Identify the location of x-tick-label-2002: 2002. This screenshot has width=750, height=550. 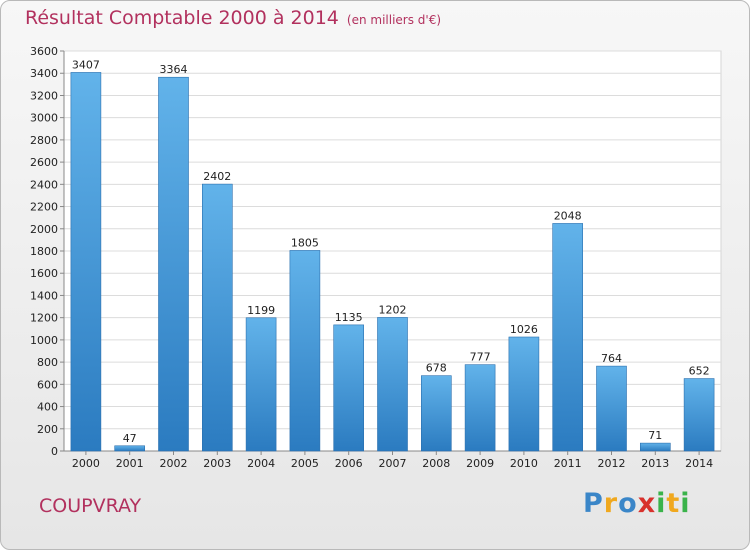
(174, 463).